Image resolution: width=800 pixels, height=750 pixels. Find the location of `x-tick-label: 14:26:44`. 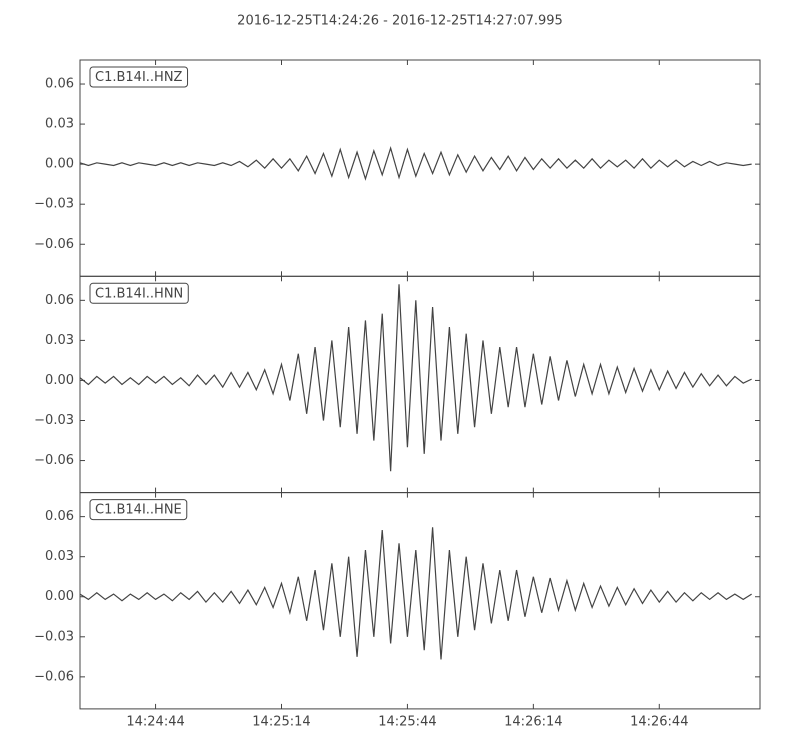

x-tick-label: 14:26:44 is located at coordinates (659, 721).